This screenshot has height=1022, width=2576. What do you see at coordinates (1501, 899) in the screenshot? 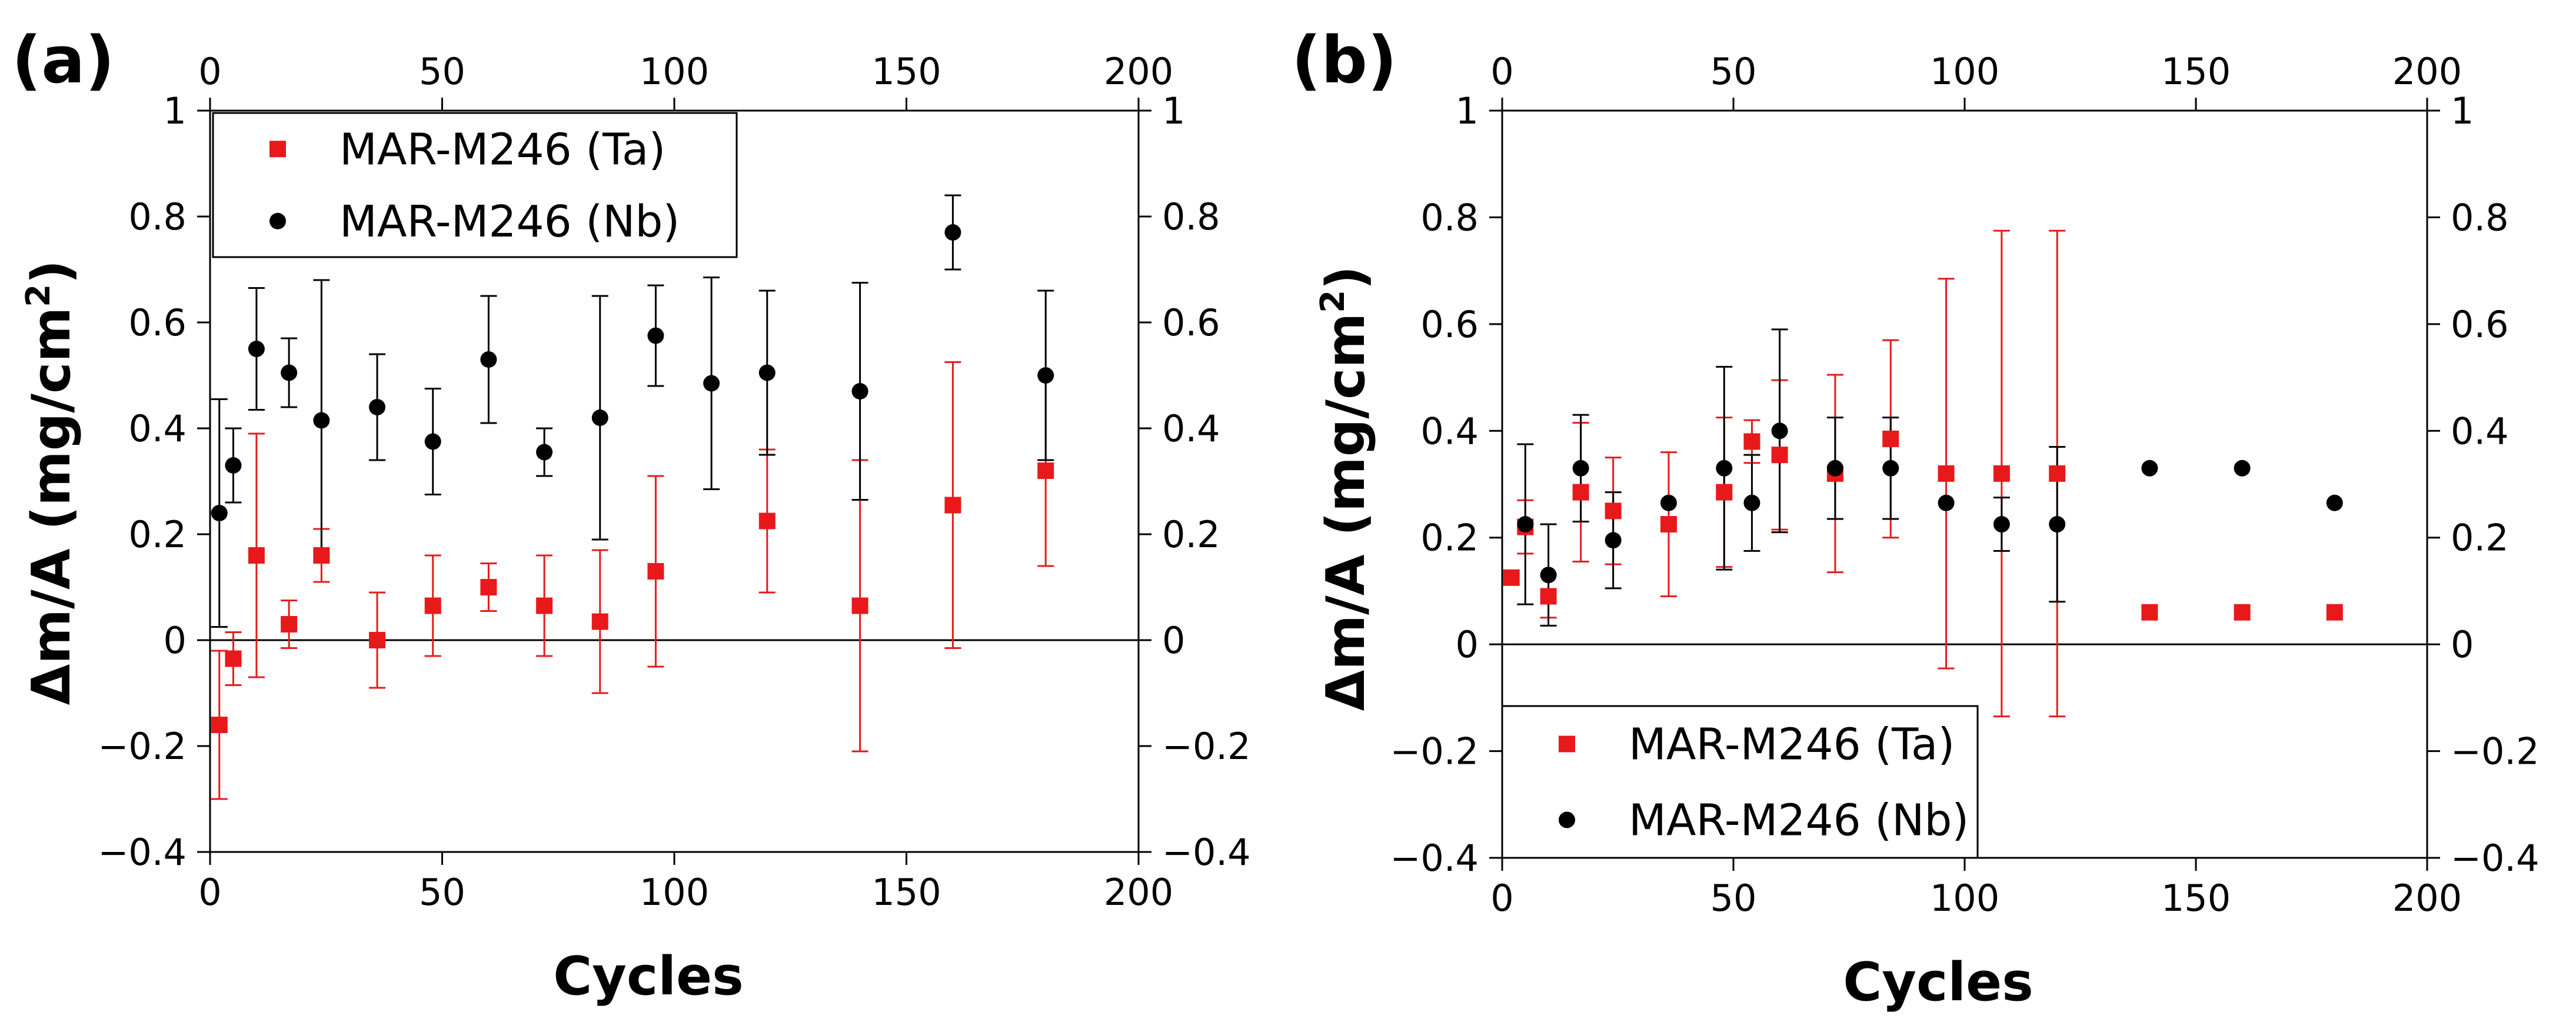
I see `panel-b-x-tick-label-bottom: 0` at bounding box center [1501, 899].